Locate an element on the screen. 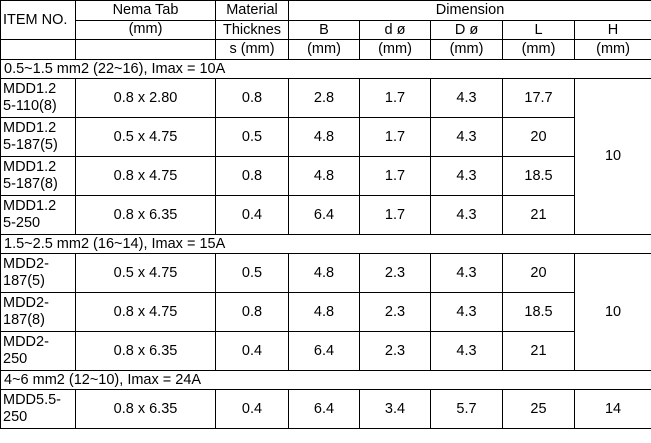 The image size is (651, 443). item-no-cell: MDD1.2 5-250 is located at coordinates (38, 215).